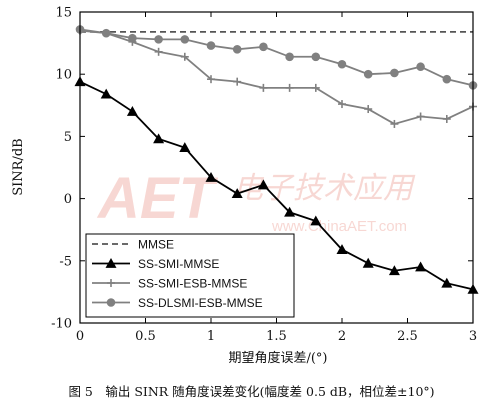 Image resolution: width=503 pixels, height=408 pixels. What do you see at coordinates (339, 226) in the screenshot?
I see `watermark-url: www.ChinaAET.com` at bounding box center [339, 226].